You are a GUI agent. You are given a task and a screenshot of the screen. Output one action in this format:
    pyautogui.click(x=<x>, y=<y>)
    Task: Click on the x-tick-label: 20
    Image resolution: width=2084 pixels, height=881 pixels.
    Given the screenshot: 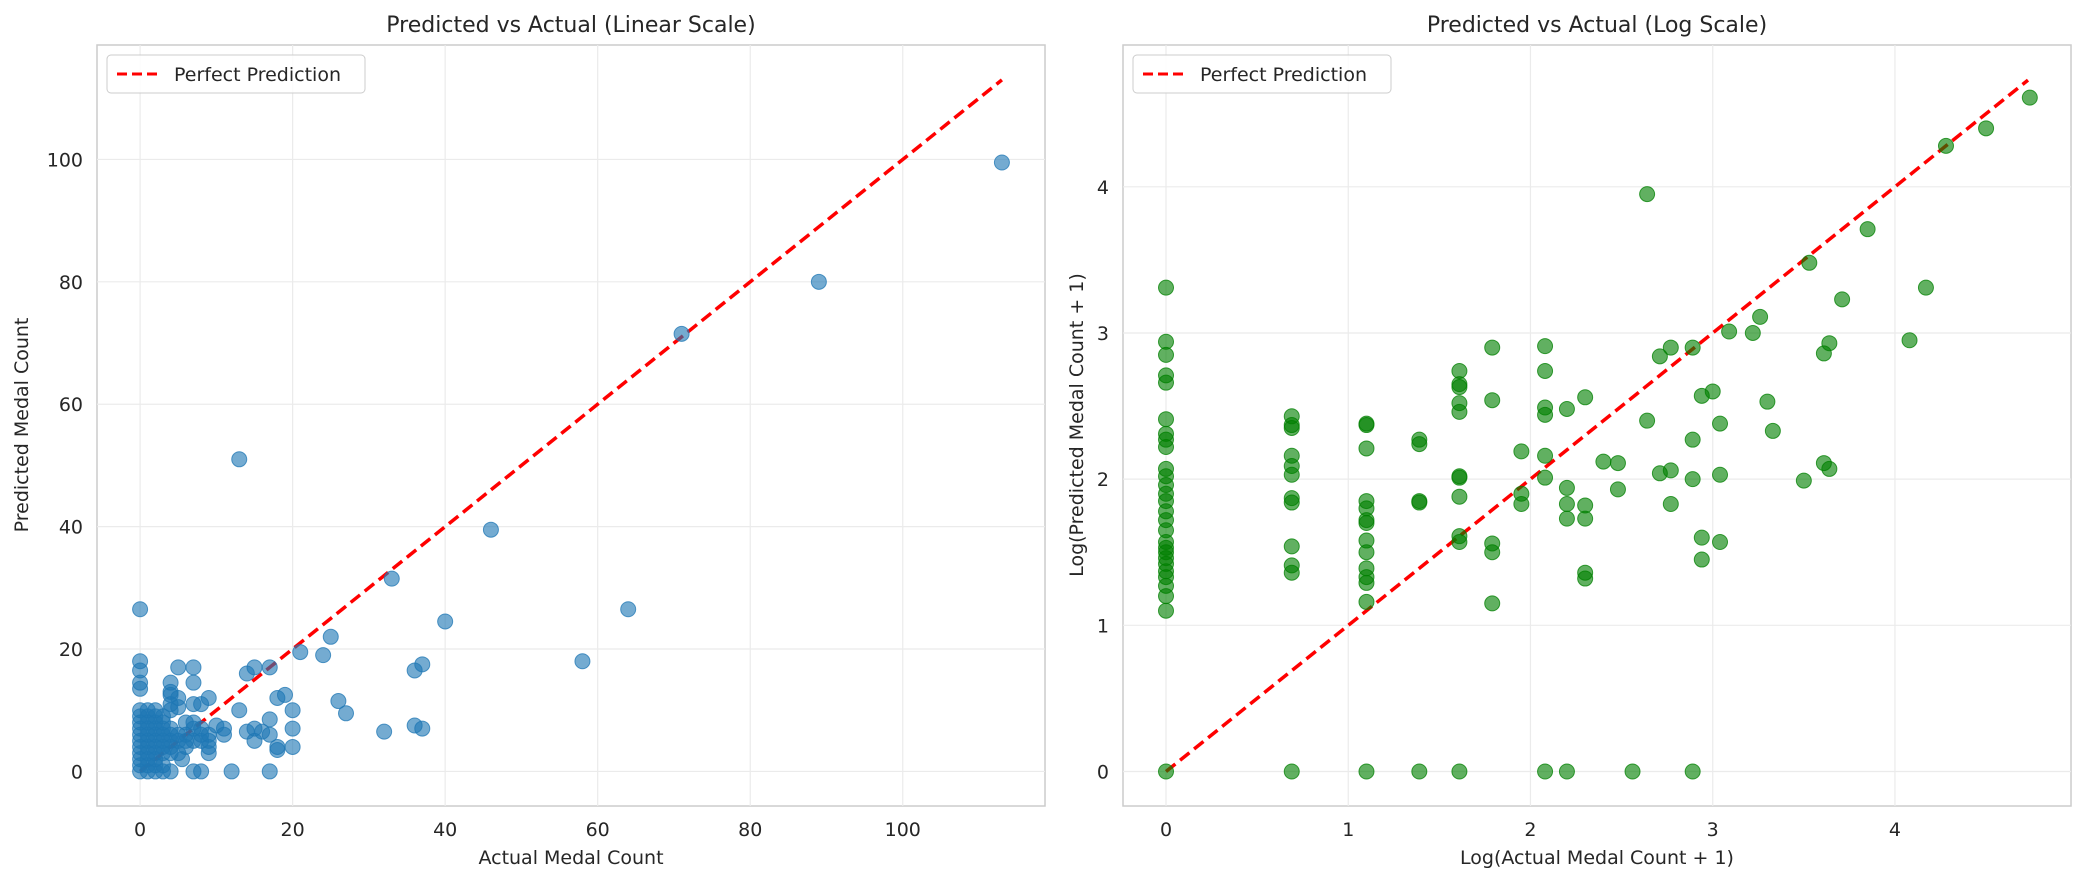 What is the action you would take?
    pyautogui.click(x=293, y=830)
    